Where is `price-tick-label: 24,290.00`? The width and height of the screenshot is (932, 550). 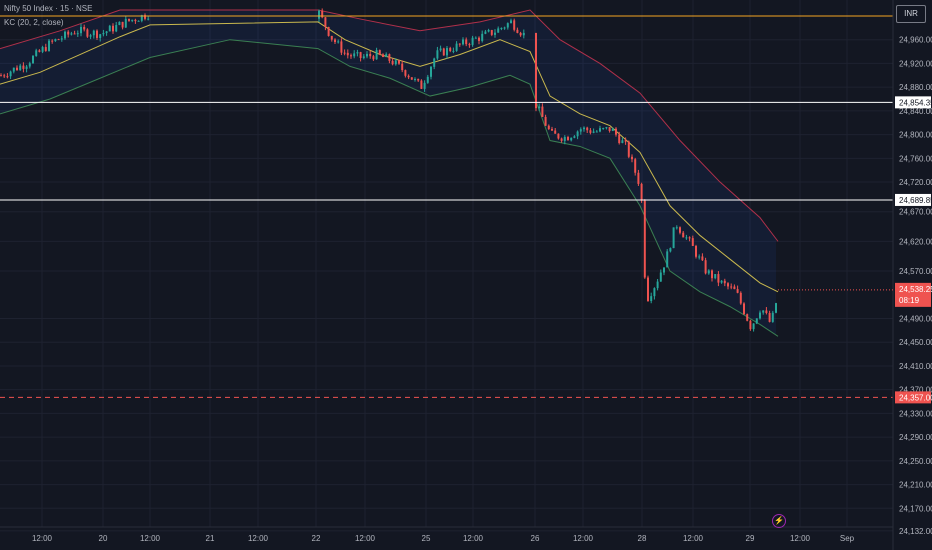
price-tick-label: 24,290.00 is located at coordinates (915, 437).